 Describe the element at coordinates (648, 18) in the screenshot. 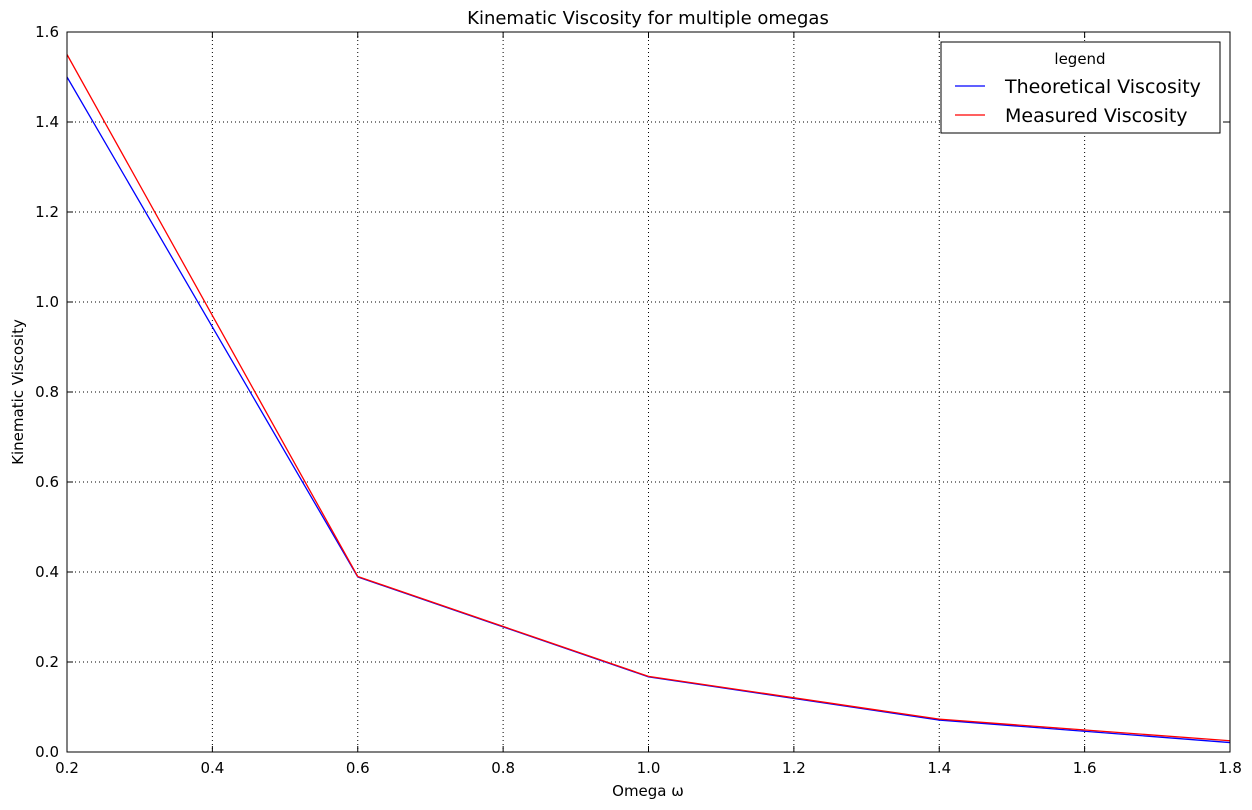

I see `chart-title: Kinematic Viscosity for multiple omegas` at that location.